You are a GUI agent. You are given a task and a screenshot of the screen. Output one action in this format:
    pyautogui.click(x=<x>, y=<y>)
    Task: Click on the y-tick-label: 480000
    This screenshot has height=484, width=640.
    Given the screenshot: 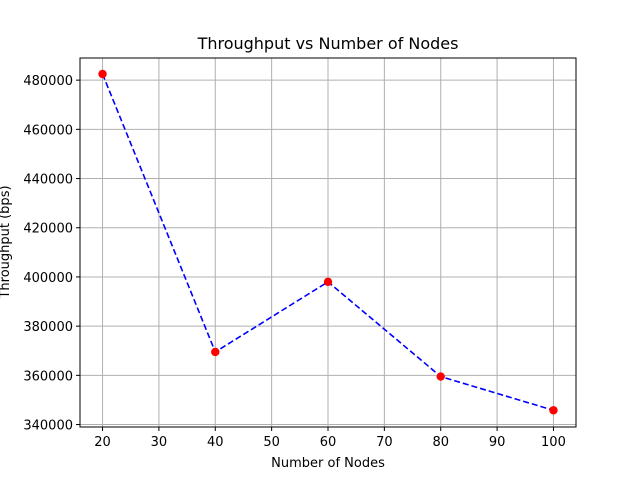 What is the action you would take?
    pyautogui.click(x=48, y=81)
    